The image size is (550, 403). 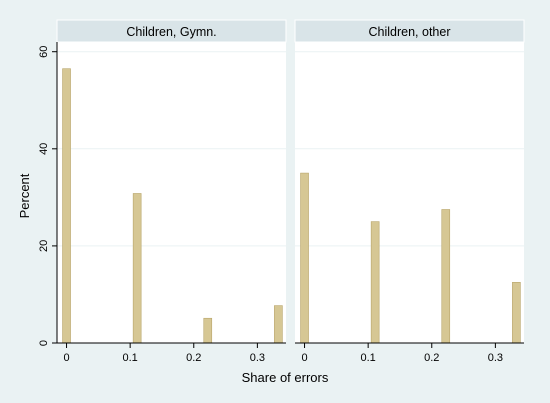 I want to click on panel-1-x-ticks: 0 0.1 0.2 0.3, so click(x=164, y=353).